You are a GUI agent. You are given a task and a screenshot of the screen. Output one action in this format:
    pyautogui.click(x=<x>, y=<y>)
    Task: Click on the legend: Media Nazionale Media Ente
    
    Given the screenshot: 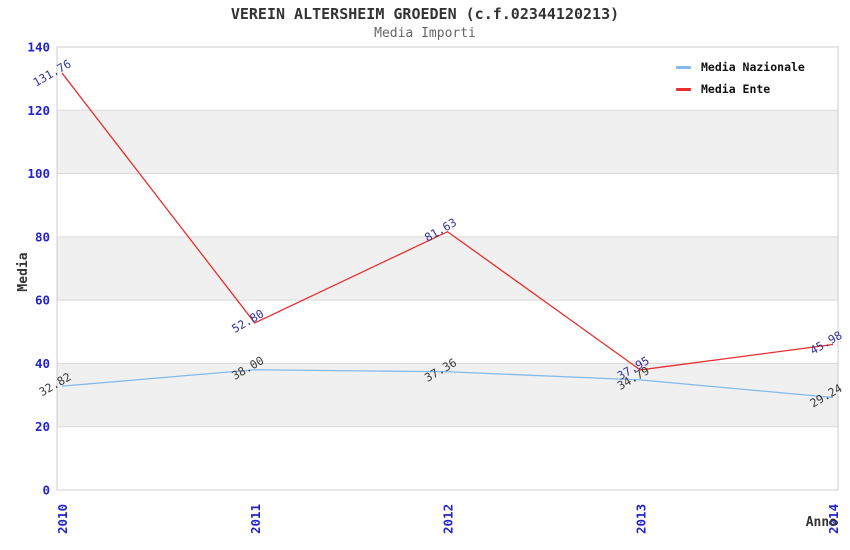 What is the action you would take?
    pyautogui.click(x=740, y=78)
    